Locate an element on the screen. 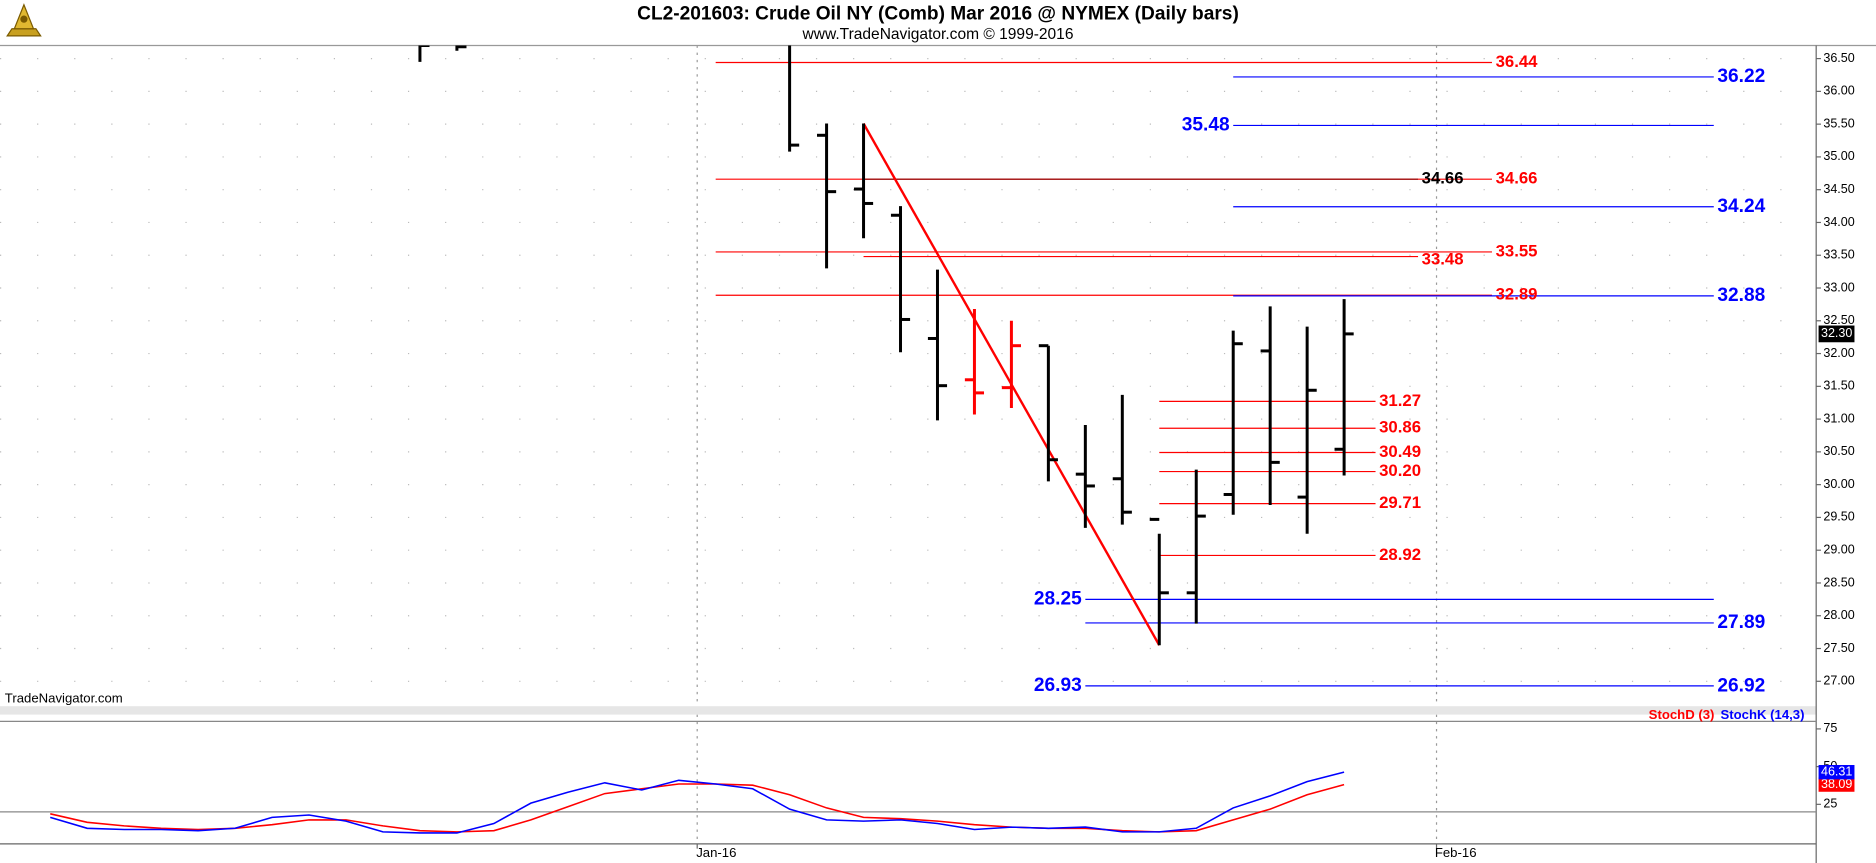 This screenshot has width=1876, height=863. stoch-panel is located at coordinates (908, 779).